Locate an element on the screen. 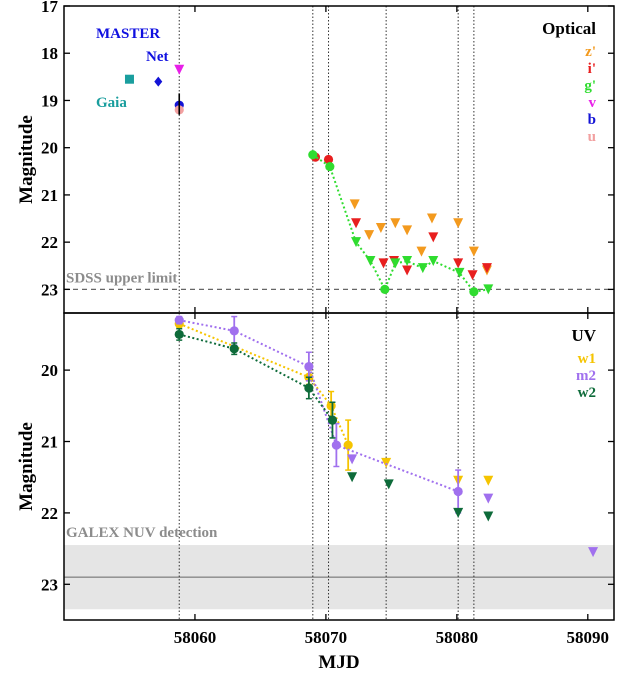  legend-entry: w1 is located at coordinates (587, 359).